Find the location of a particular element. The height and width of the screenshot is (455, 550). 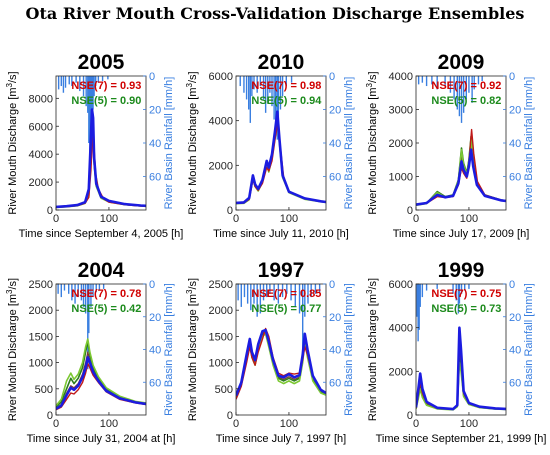

nse5-label: NSE(5) = 0.77 is located at coordinates (286, 309).